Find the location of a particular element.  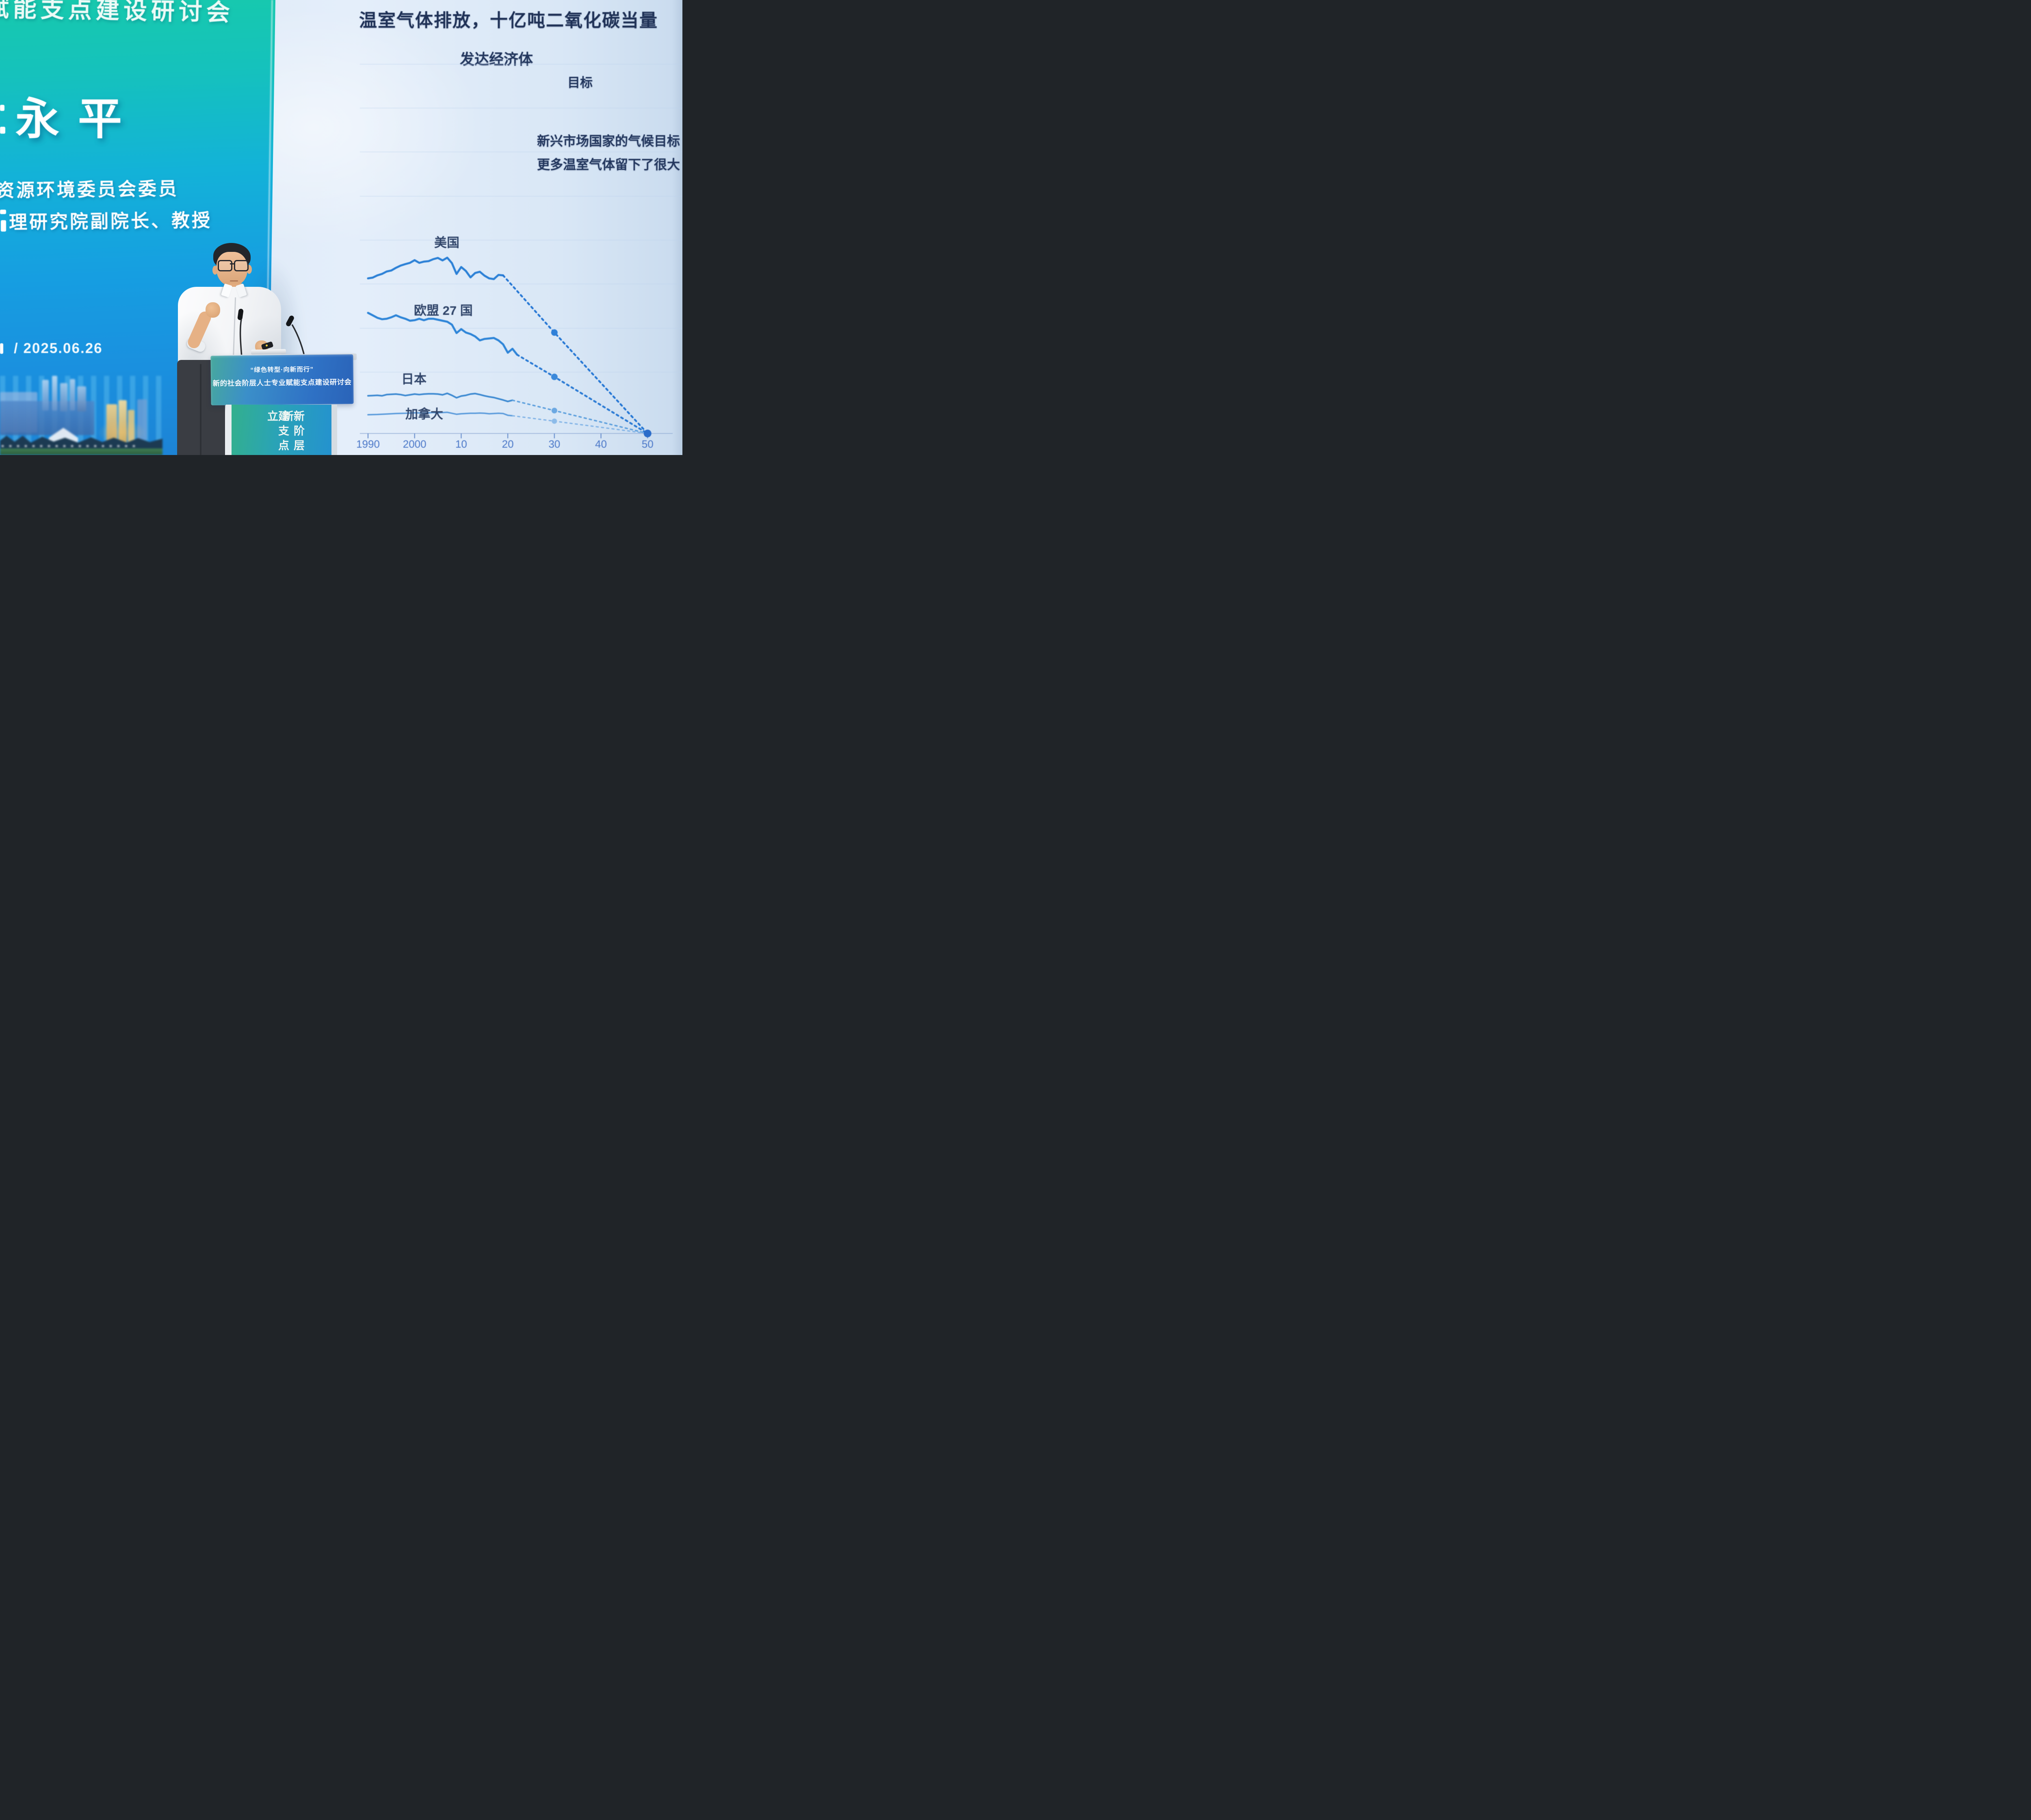

glasses-left-lens is located at coordinates (225, 265).